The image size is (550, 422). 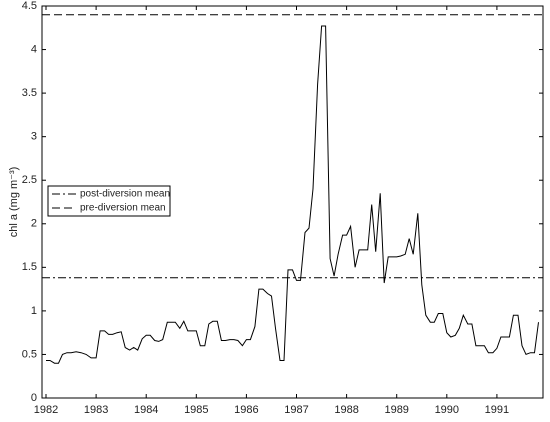 What do you see at coordinates (246, 410) in the screenshot?
I see `x-tick-label: 1986` at bounding box center [246, 410].